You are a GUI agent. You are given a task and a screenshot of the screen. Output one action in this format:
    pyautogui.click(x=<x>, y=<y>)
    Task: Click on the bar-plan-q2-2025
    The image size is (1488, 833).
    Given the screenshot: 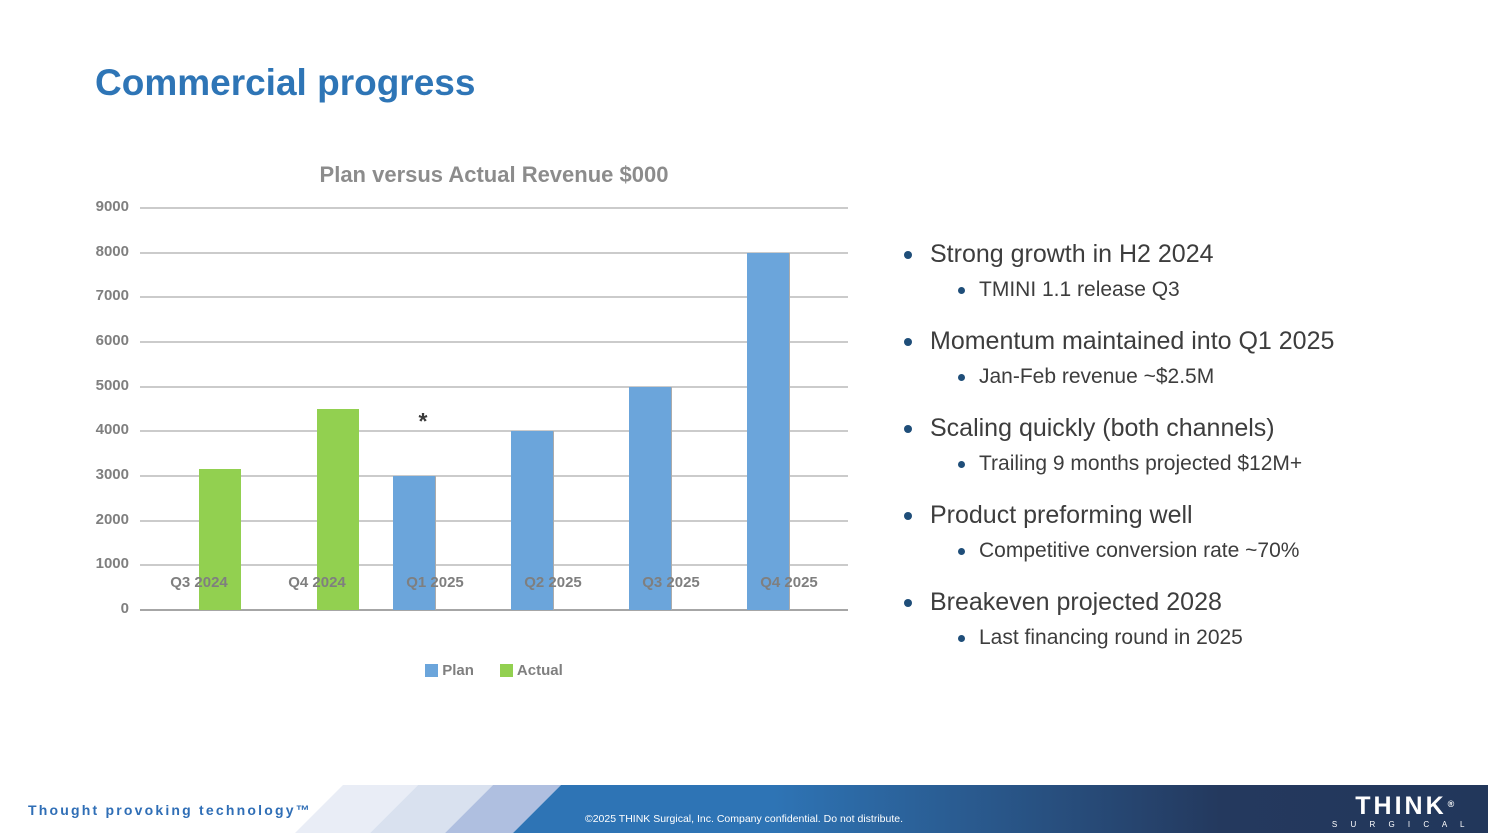 What is the action you would take?
    pyautogui.click(x=532, y=520)
    